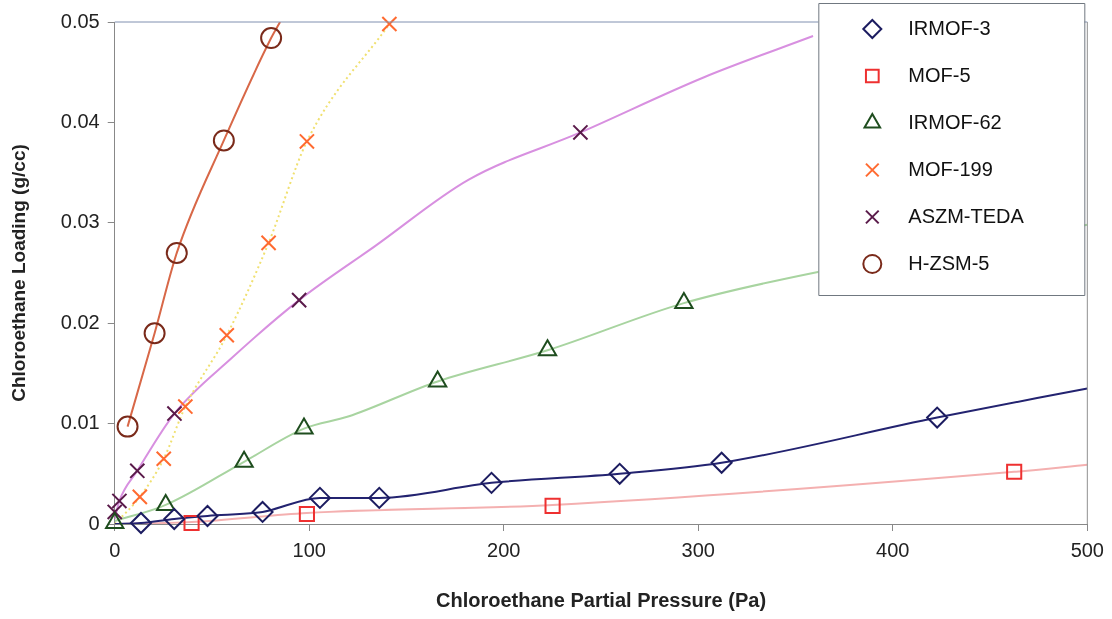  Describe the element at coordinates (18, 273) in the screenshot. I see `y-axis-title: Chloroethane Loading (g/cc)` at that location.